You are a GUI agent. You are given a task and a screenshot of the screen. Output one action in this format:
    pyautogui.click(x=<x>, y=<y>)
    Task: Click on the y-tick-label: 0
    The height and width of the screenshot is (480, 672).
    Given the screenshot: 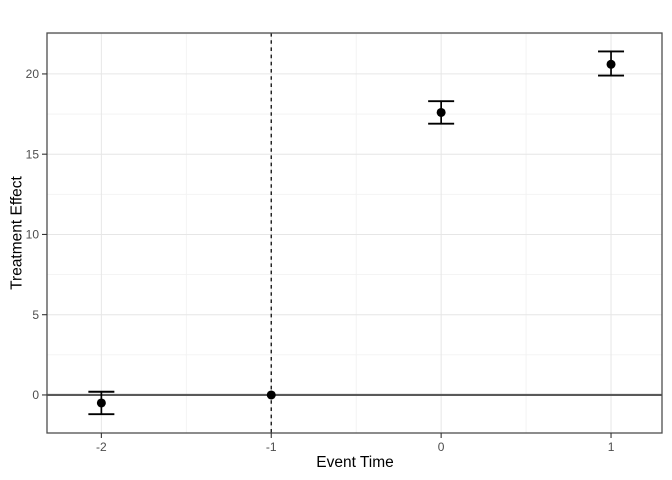 What is the action you would take?
    pyautogui.click(x=35, y=395)
    